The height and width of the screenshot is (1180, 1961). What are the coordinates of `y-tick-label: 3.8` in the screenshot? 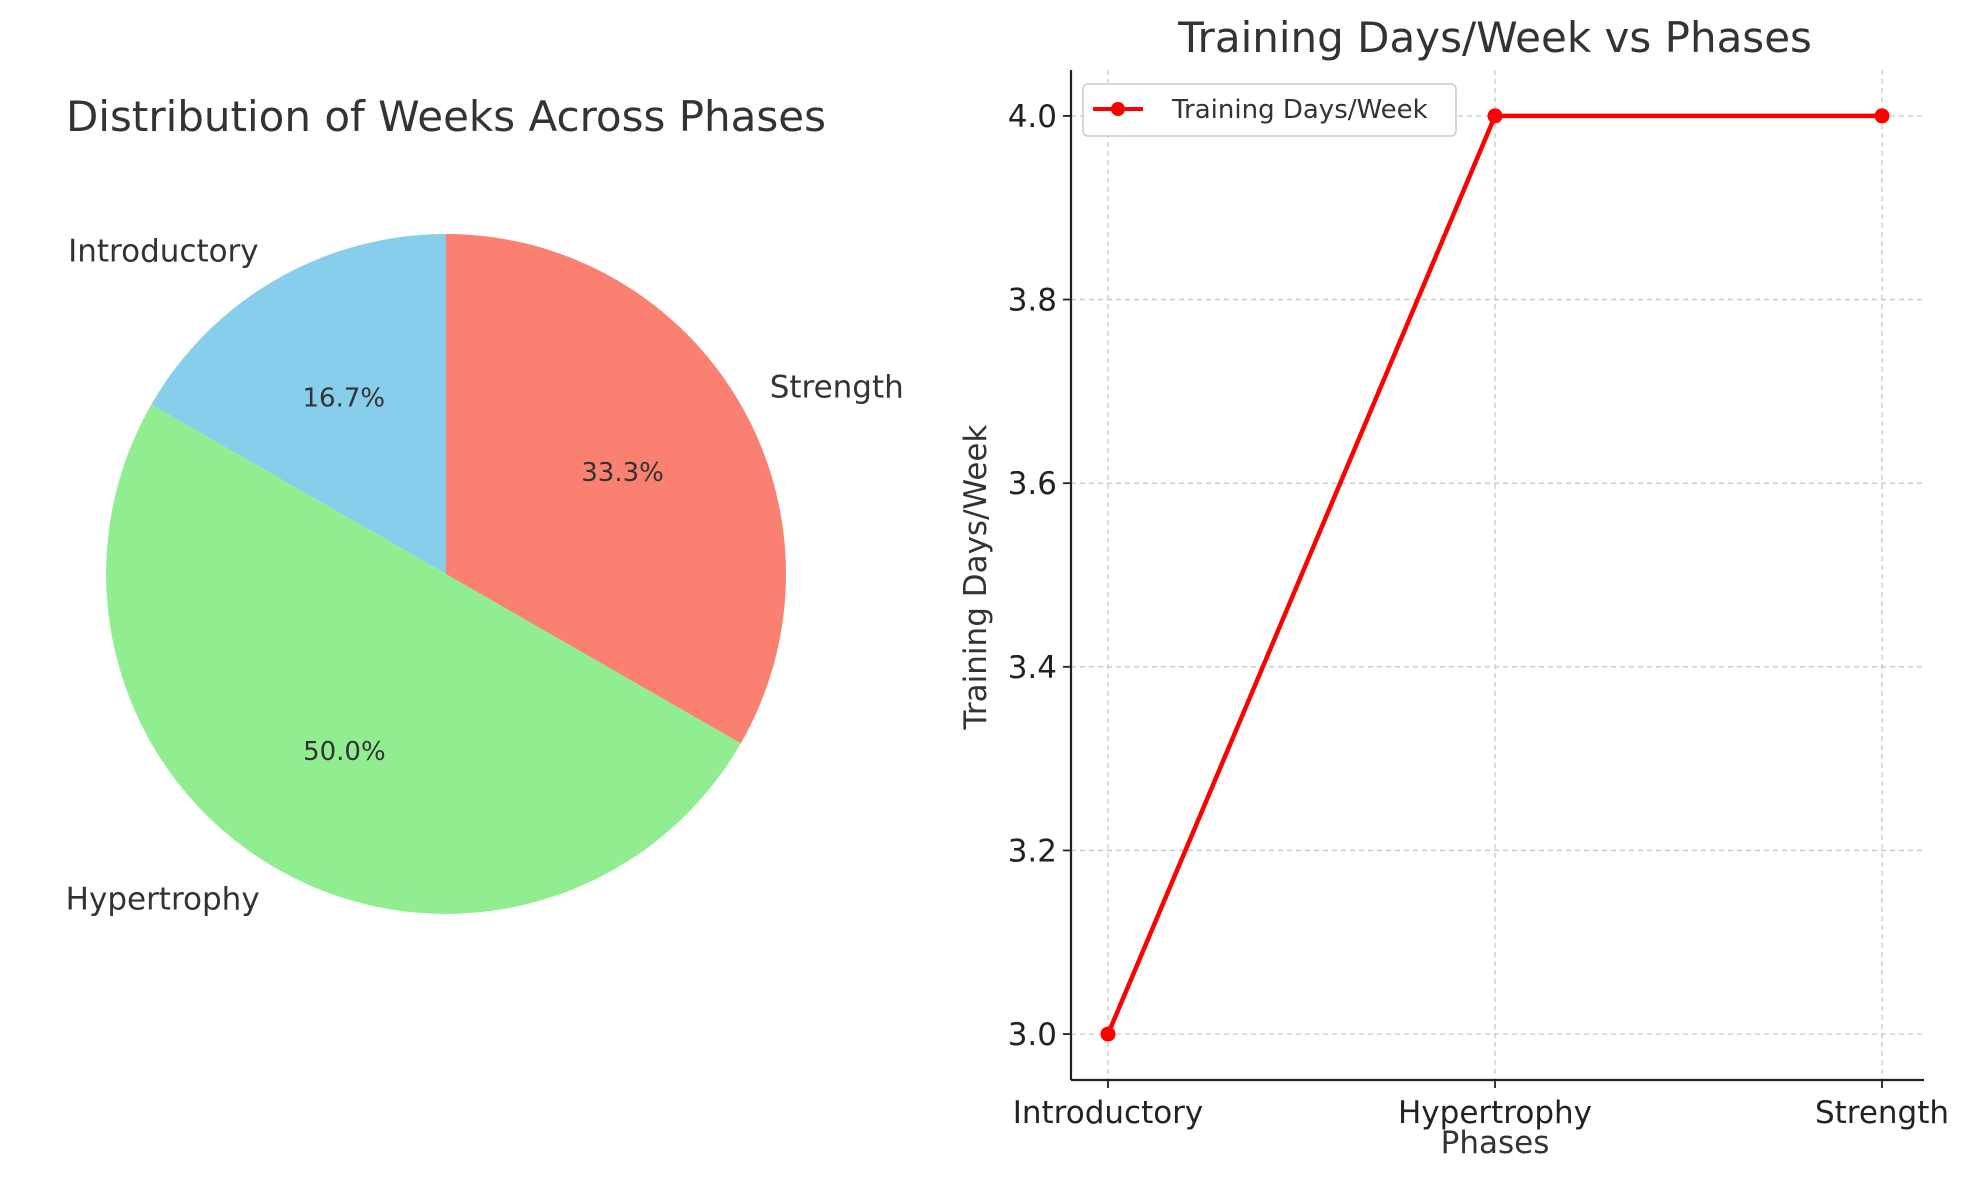 It's located at (1032, 301).